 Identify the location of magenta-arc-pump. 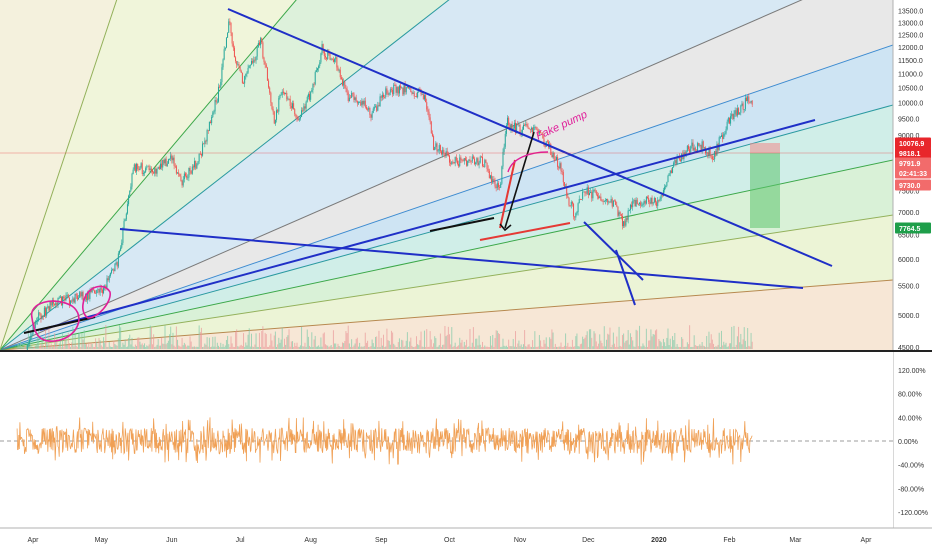
(528, 162).